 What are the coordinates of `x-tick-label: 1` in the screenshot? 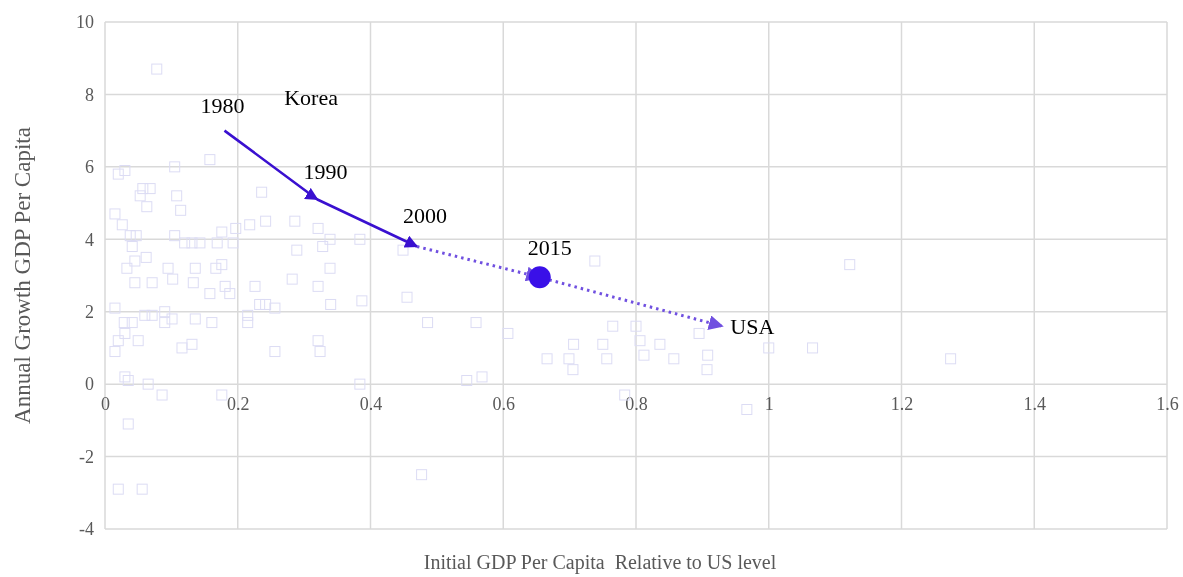 It's located at (769, 403).